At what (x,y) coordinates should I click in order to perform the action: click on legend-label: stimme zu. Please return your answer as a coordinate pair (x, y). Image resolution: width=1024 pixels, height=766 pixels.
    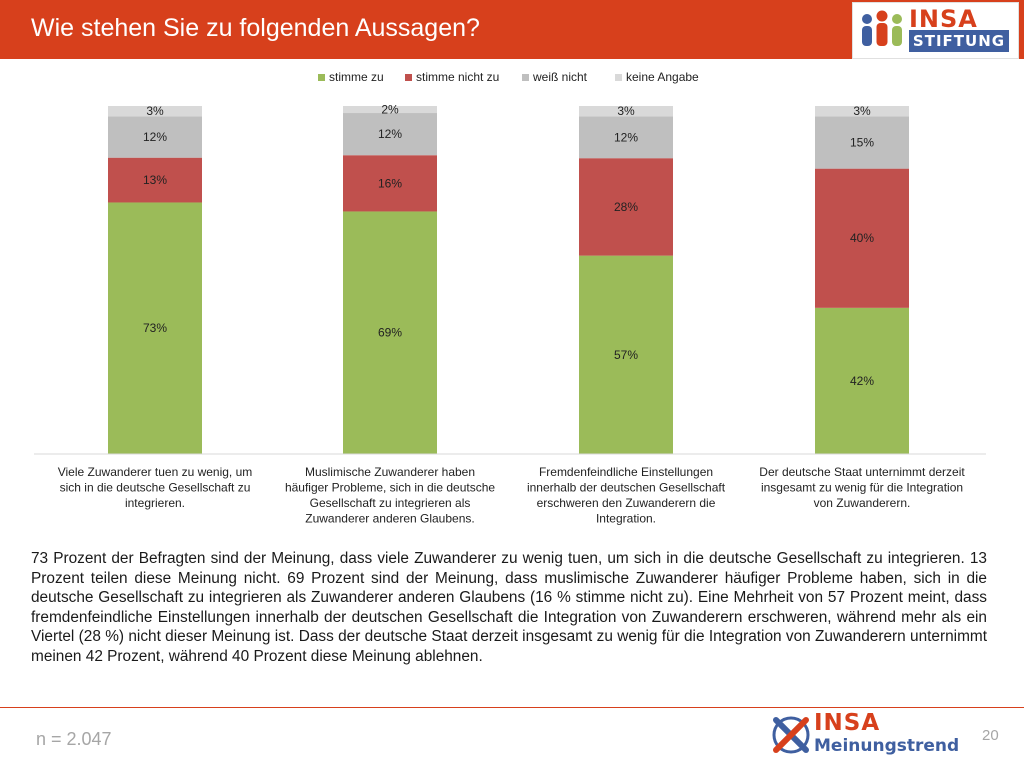
    Looking at the image, I should click on (356, 77).